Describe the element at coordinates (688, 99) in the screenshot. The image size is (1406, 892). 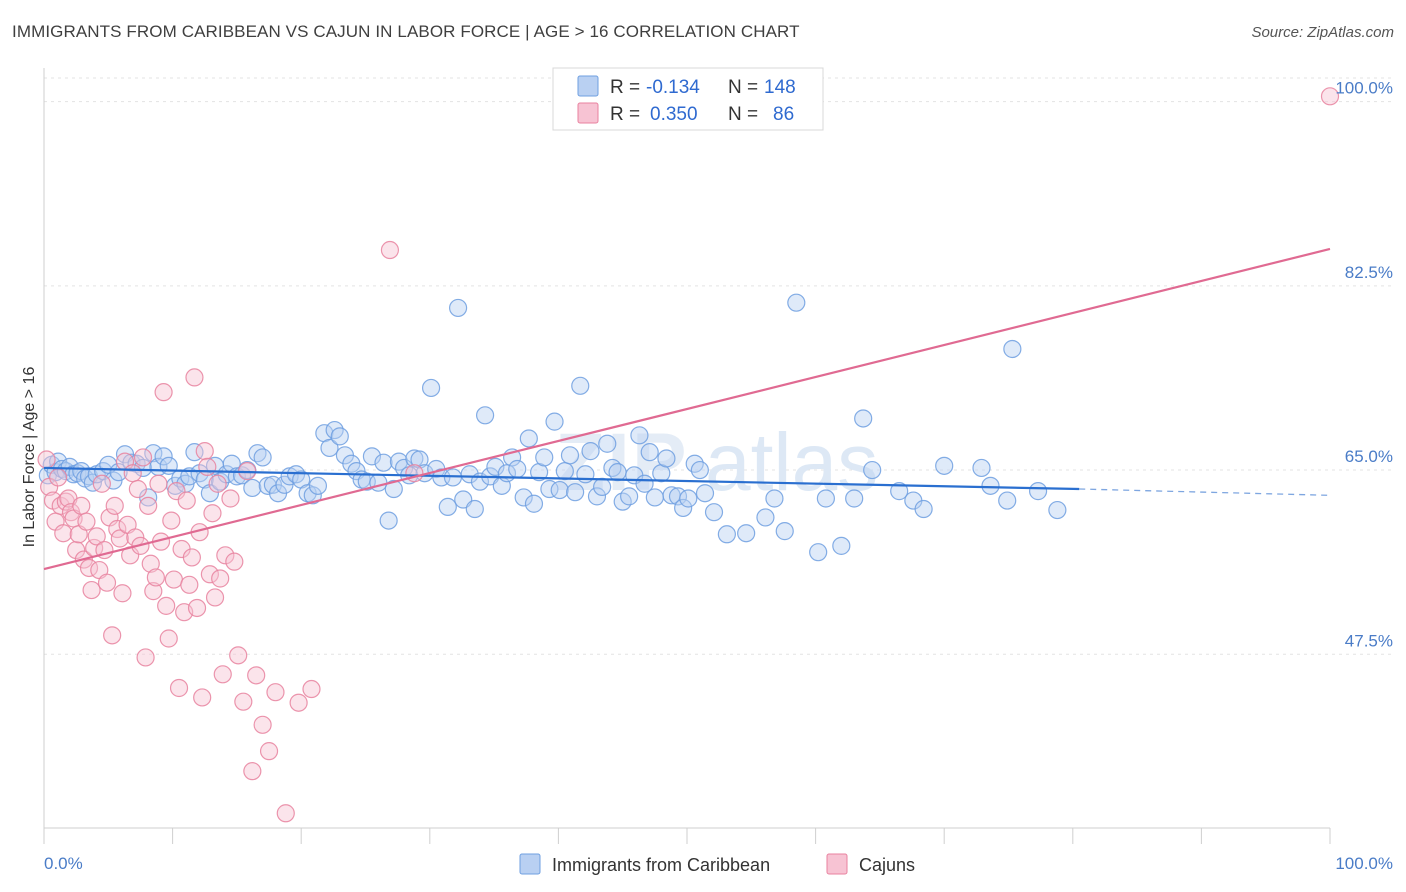
I see `legend: R = -0.134 N = 148 R = 0.350 N = 86` at that location.